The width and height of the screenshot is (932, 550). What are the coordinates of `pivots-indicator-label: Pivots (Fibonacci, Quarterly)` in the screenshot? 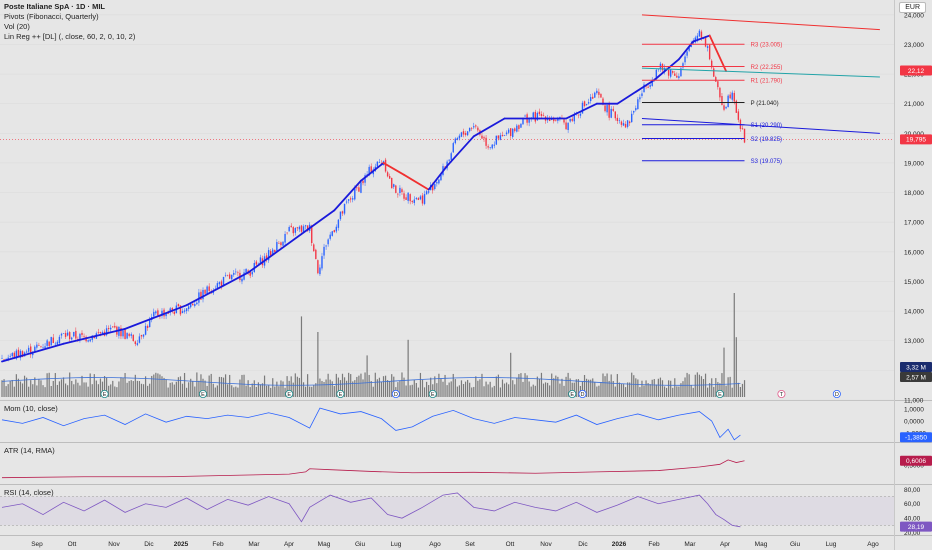 It's located at (51, 16).